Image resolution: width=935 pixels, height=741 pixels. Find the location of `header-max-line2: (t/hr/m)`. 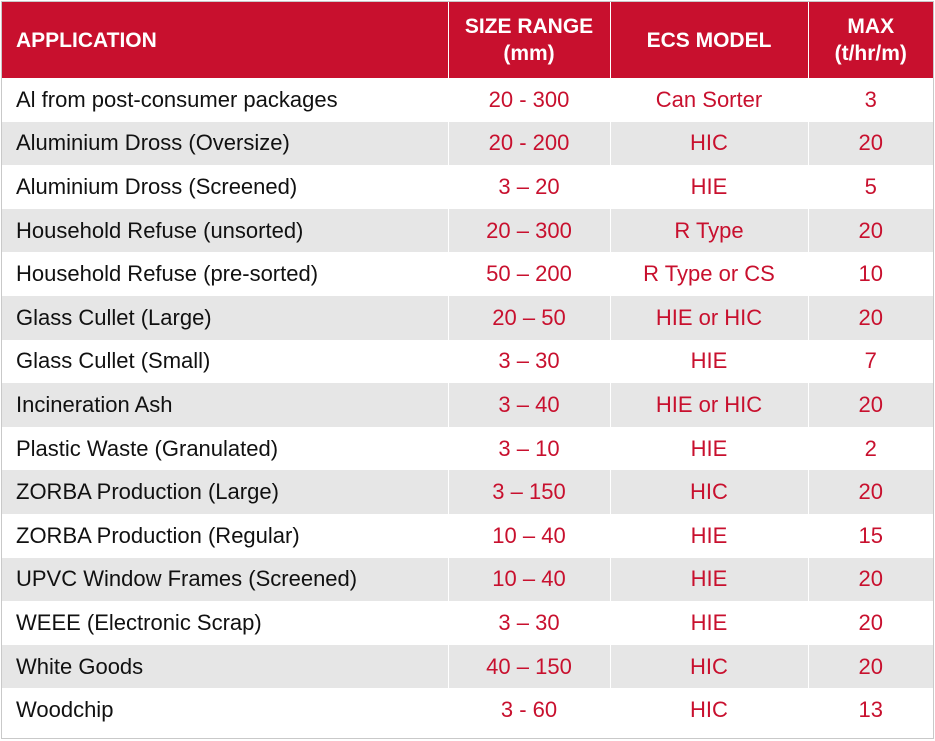

header-max-line2: (t/hr/m) is located at coordinates (870, 53).